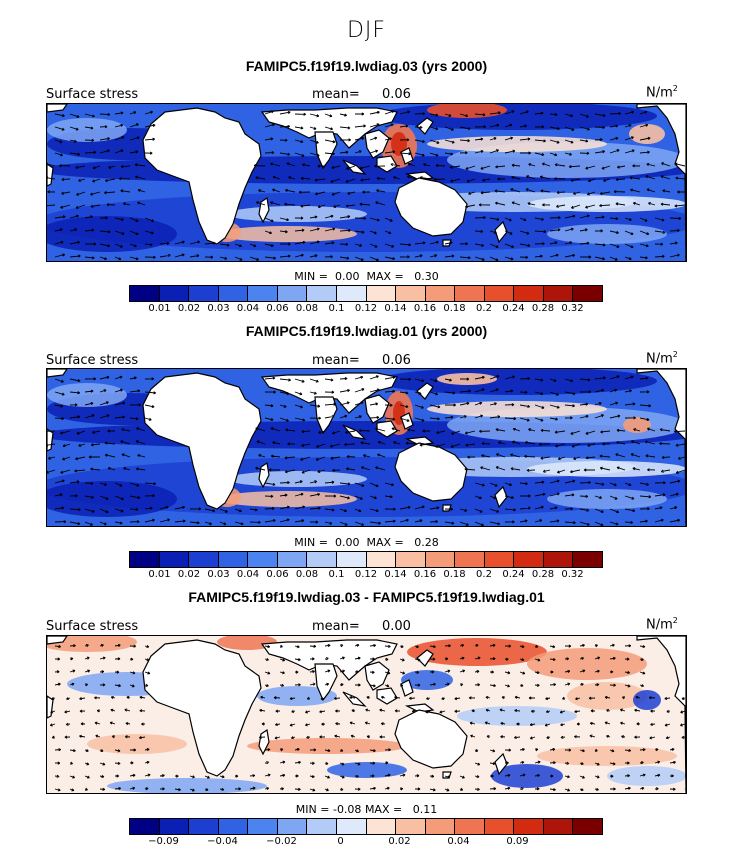 The width and height of the screenshot is (733, 861). Describe the element at coordinates (336, 626) in the screenshot. I see `panel-3-mean-label: mean=` at that location.